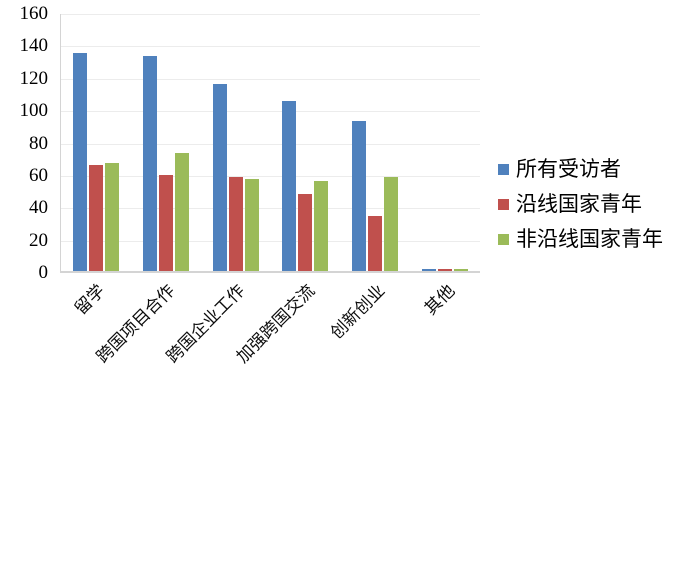 The width and height of the screenshot is (691, 577). What do you see at coordinates (43, 272) in the screenshot?
I see `y-tick-label: 0` at bounding box center [43, 272].